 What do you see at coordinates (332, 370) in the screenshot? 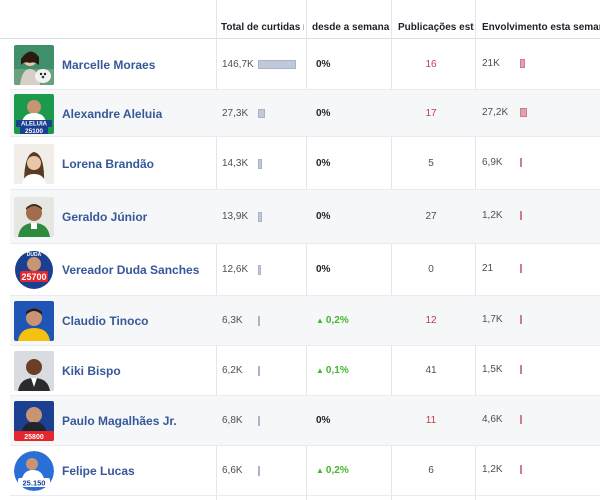
I see `weekly-change-value: ▲ 0,1%` at bounding box center [332, 370].